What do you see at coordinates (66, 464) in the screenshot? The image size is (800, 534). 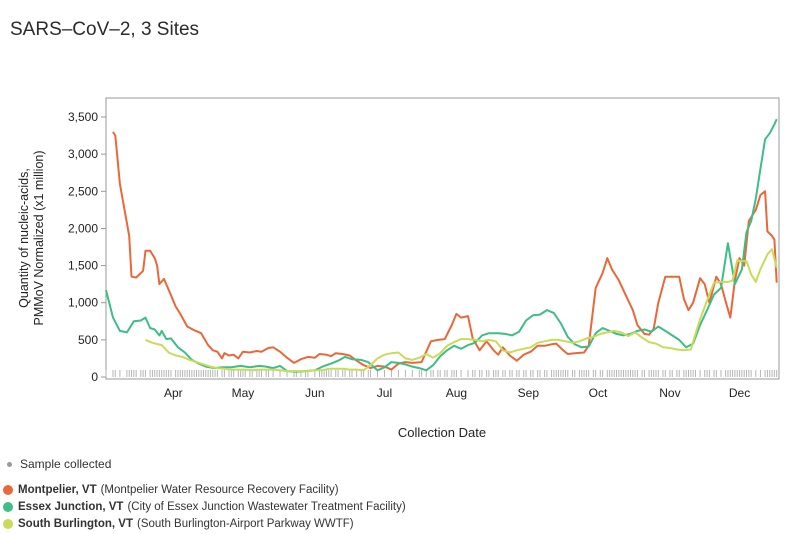 I see `sample-collected-label: Sample collected` at bounding box center [66, 464].